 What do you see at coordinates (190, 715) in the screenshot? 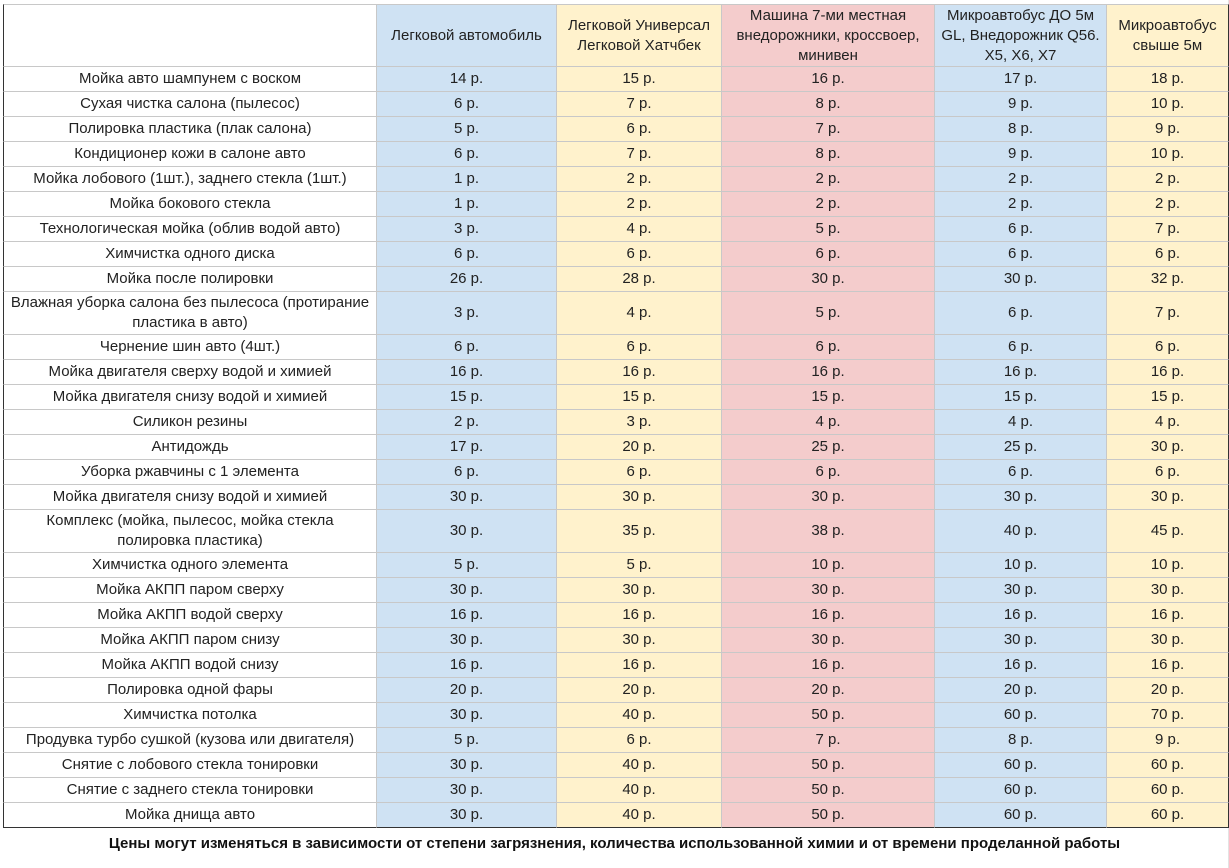
I see `service-name-cell: Химчистка потолка` at bounding box center [190, 715].